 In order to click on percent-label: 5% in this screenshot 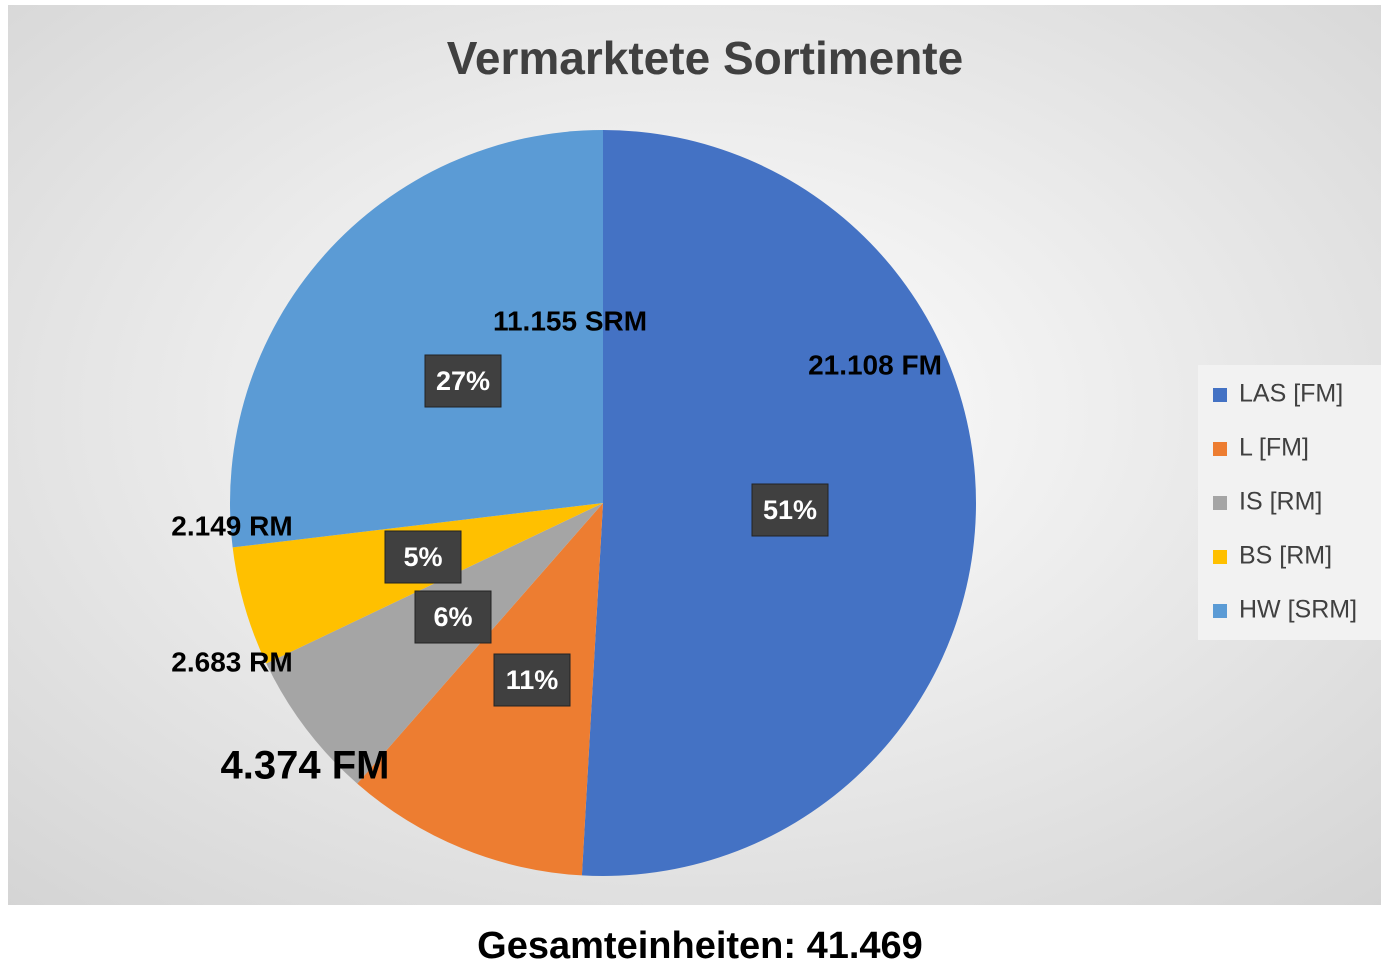, I will do `click(422, 557)`.